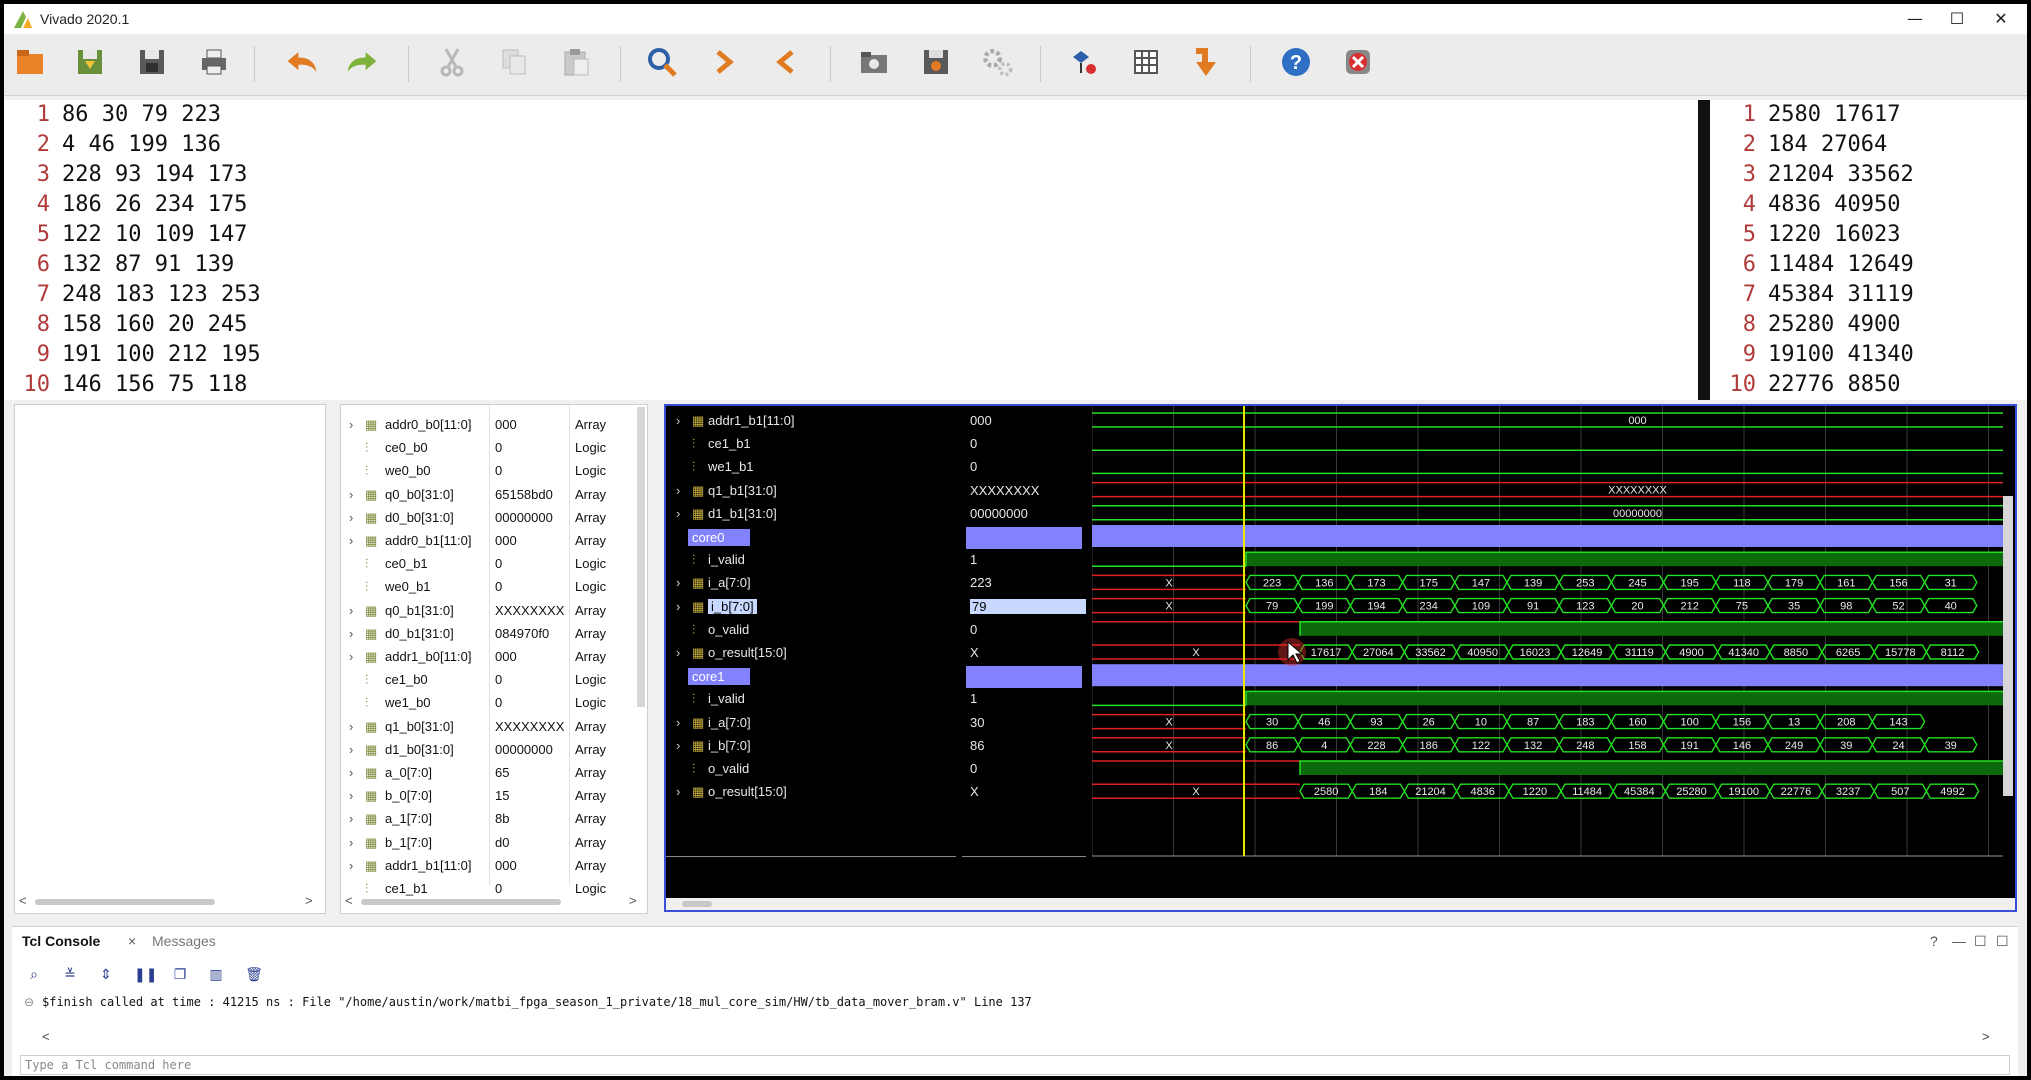 The height and width of the screenshot is (1080, 2031). What do you see at coordinates (452, 62) in the screenshot?
I see `cut-icon` at bounding box center [452, 62].